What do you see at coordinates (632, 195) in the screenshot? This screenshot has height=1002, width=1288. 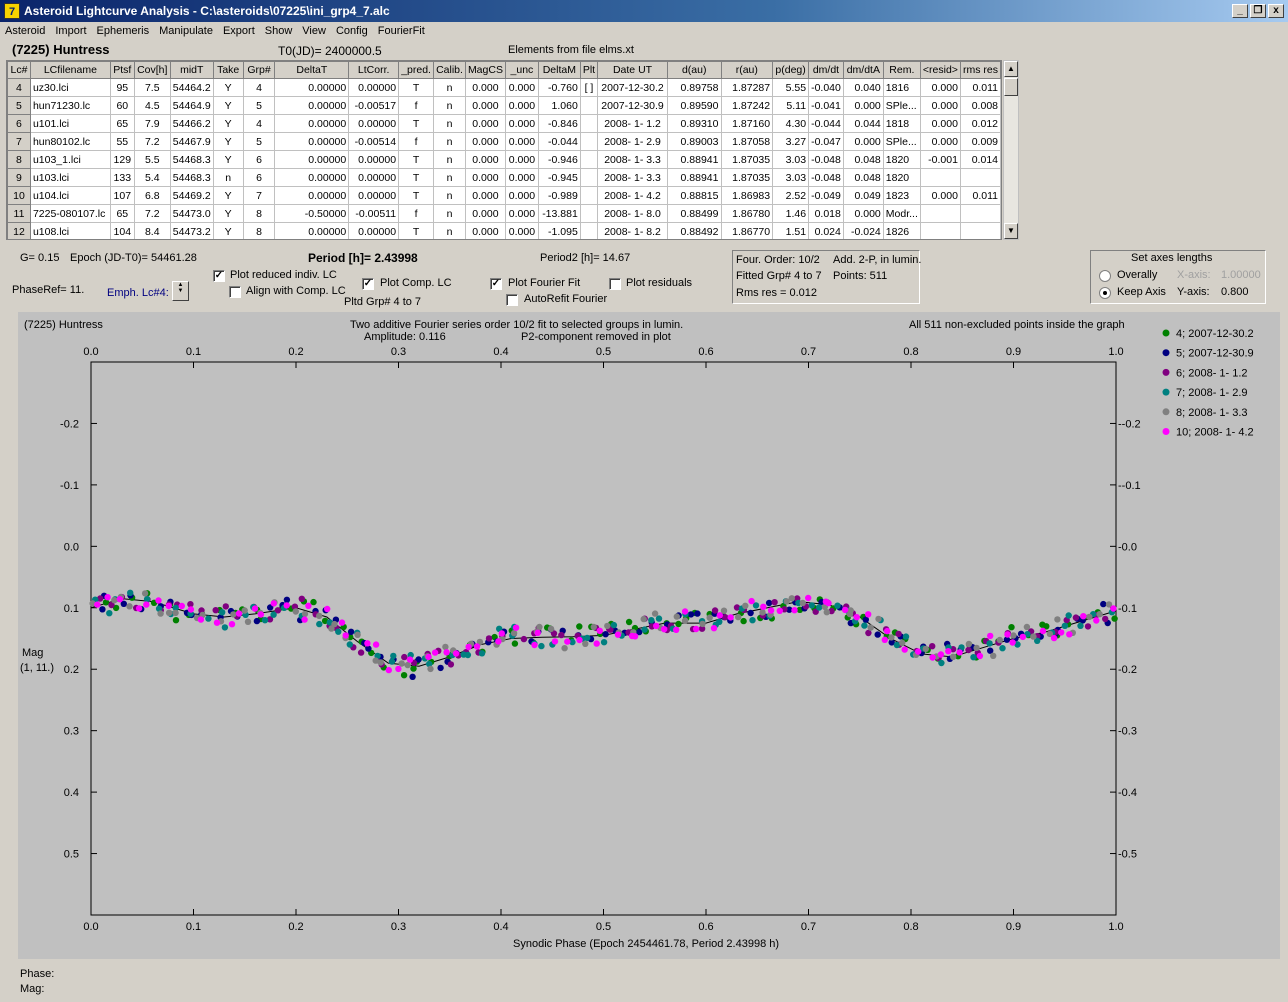 I see `table-cell: 2008- 1- 4.2` at bounding box center [632, 195].